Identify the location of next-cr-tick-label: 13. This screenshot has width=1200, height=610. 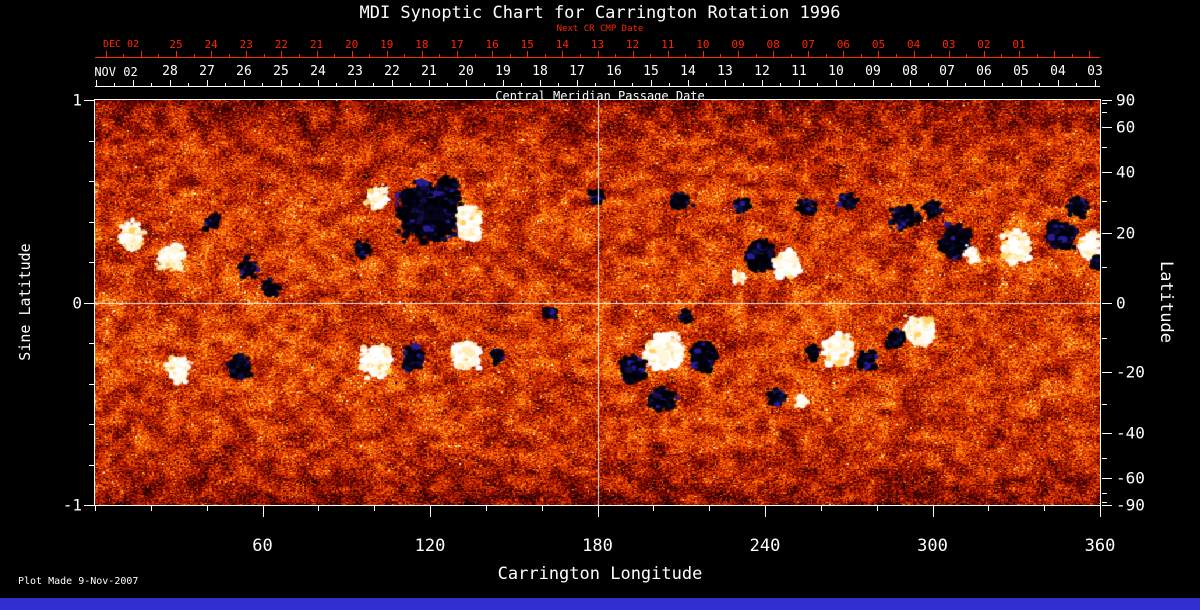
(597, 44).